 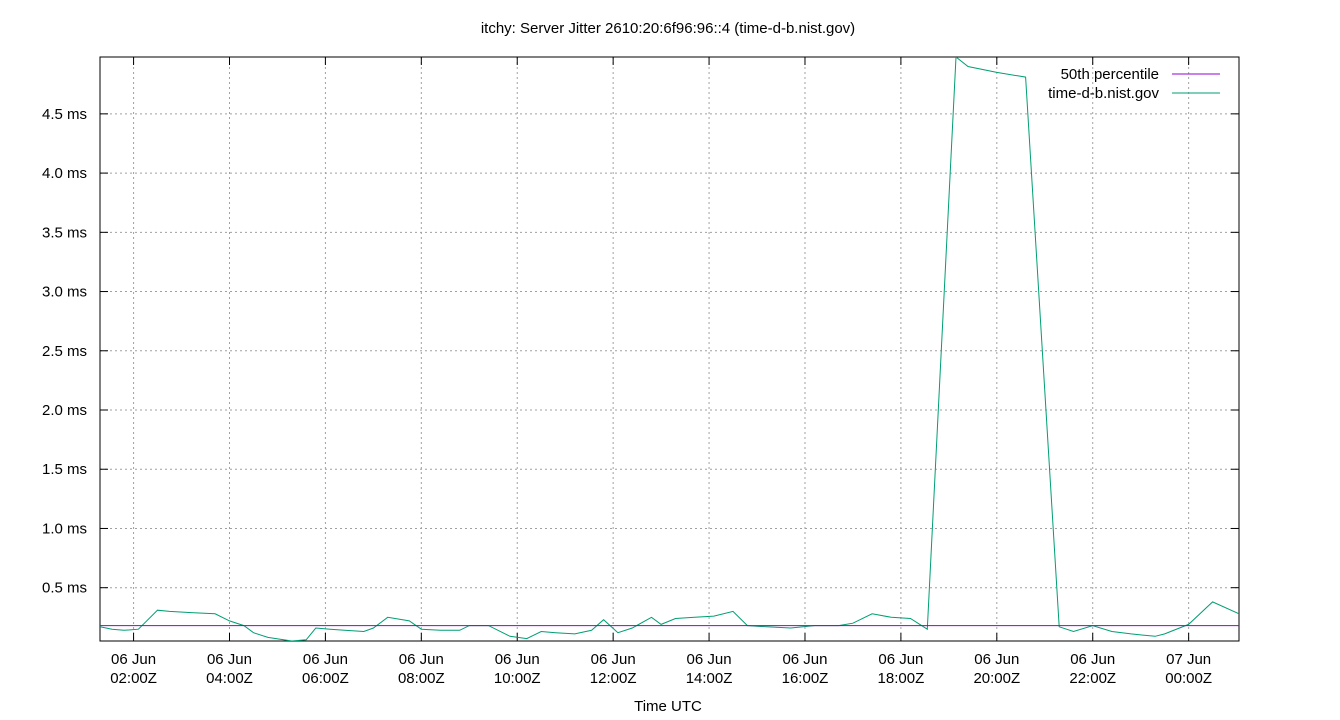 I want to click on y-tick-label: 2.5 ms, so click(x=64, y=351).